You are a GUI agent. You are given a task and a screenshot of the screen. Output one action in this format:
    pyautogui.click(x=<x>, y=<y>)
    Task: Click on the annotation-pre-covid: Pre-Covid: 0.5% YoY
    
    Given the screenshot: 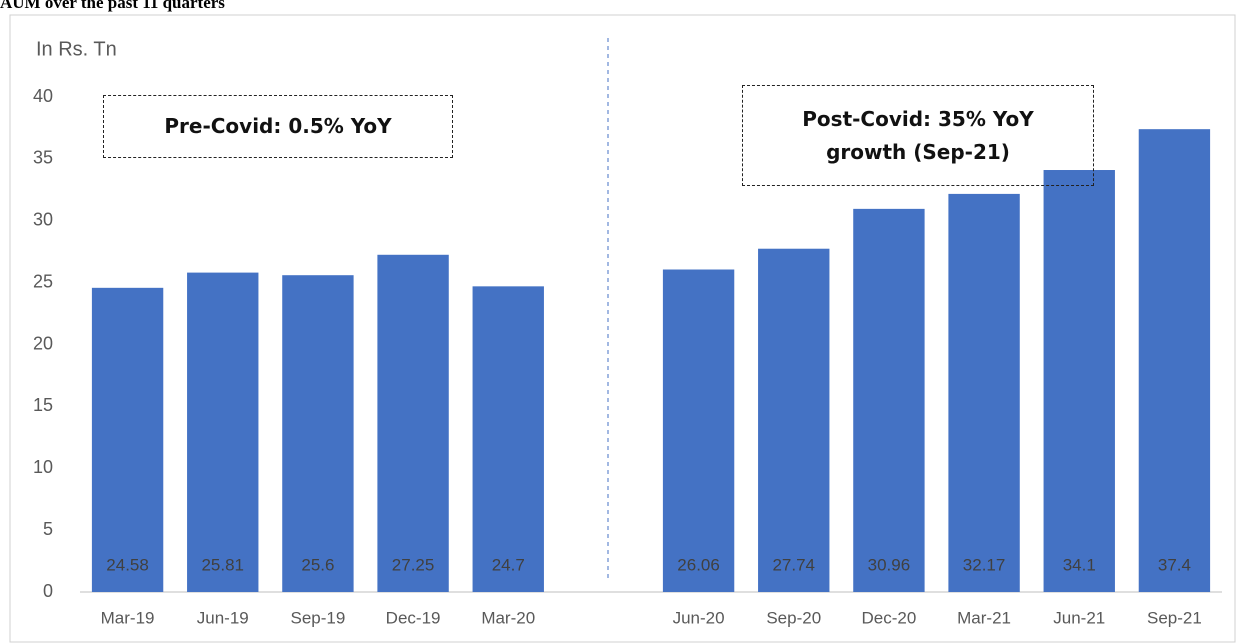 What is the action you would take?
    pyautogui.click(x=278, y=126)
    